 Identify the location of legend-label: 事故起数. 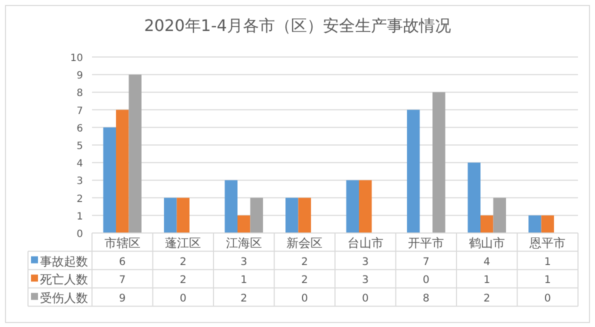
(64, 261).